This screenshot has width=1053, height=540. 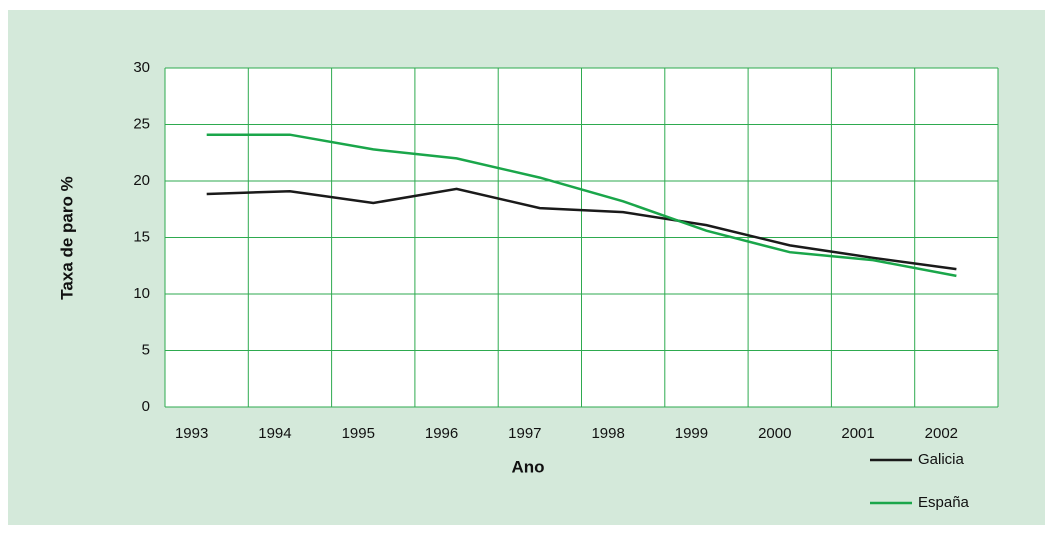 What do you see at coordinates (274, 433) in the screenshot?
I see `x-tick-label: 1994` at bounding box center [274, 433].